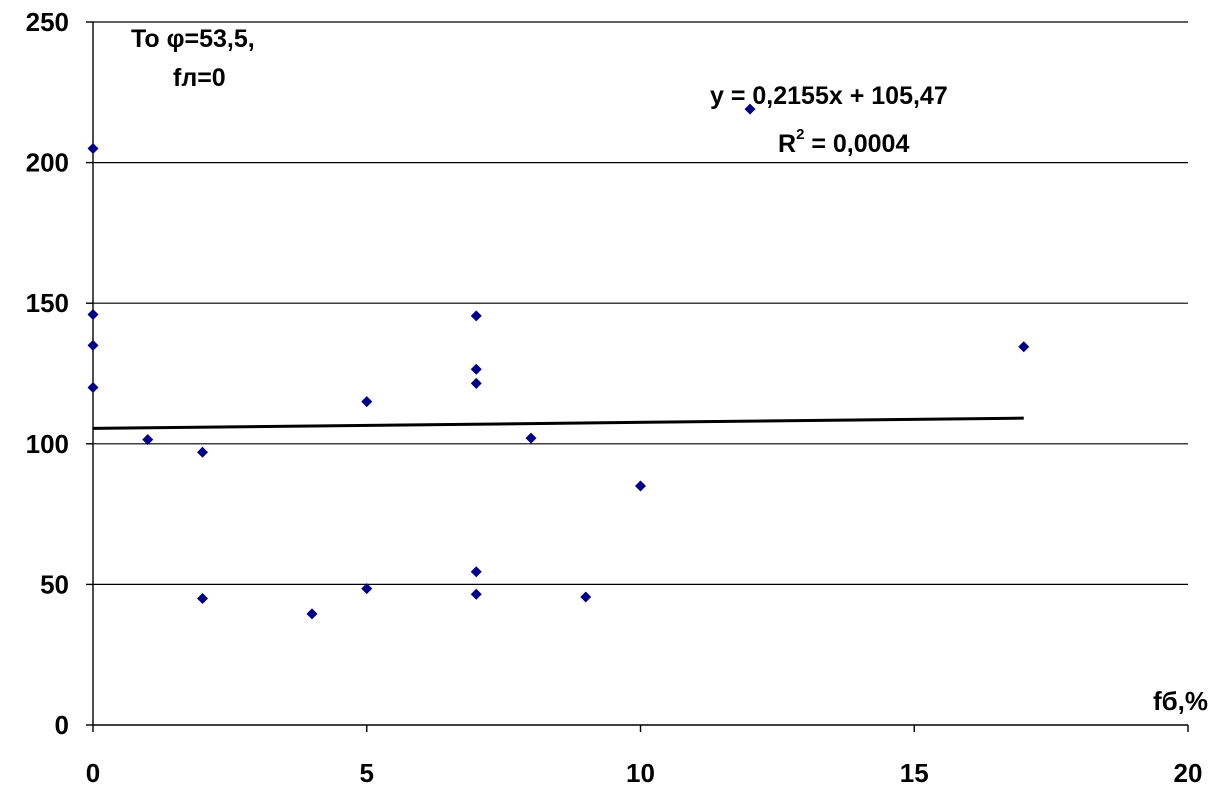 The height and width of the screenshot is (791, 1213). What do you see at coordinates (54, 584) in the screenshot?
I see `y-tick-label-1: 50` at bounding box center [54, 584].